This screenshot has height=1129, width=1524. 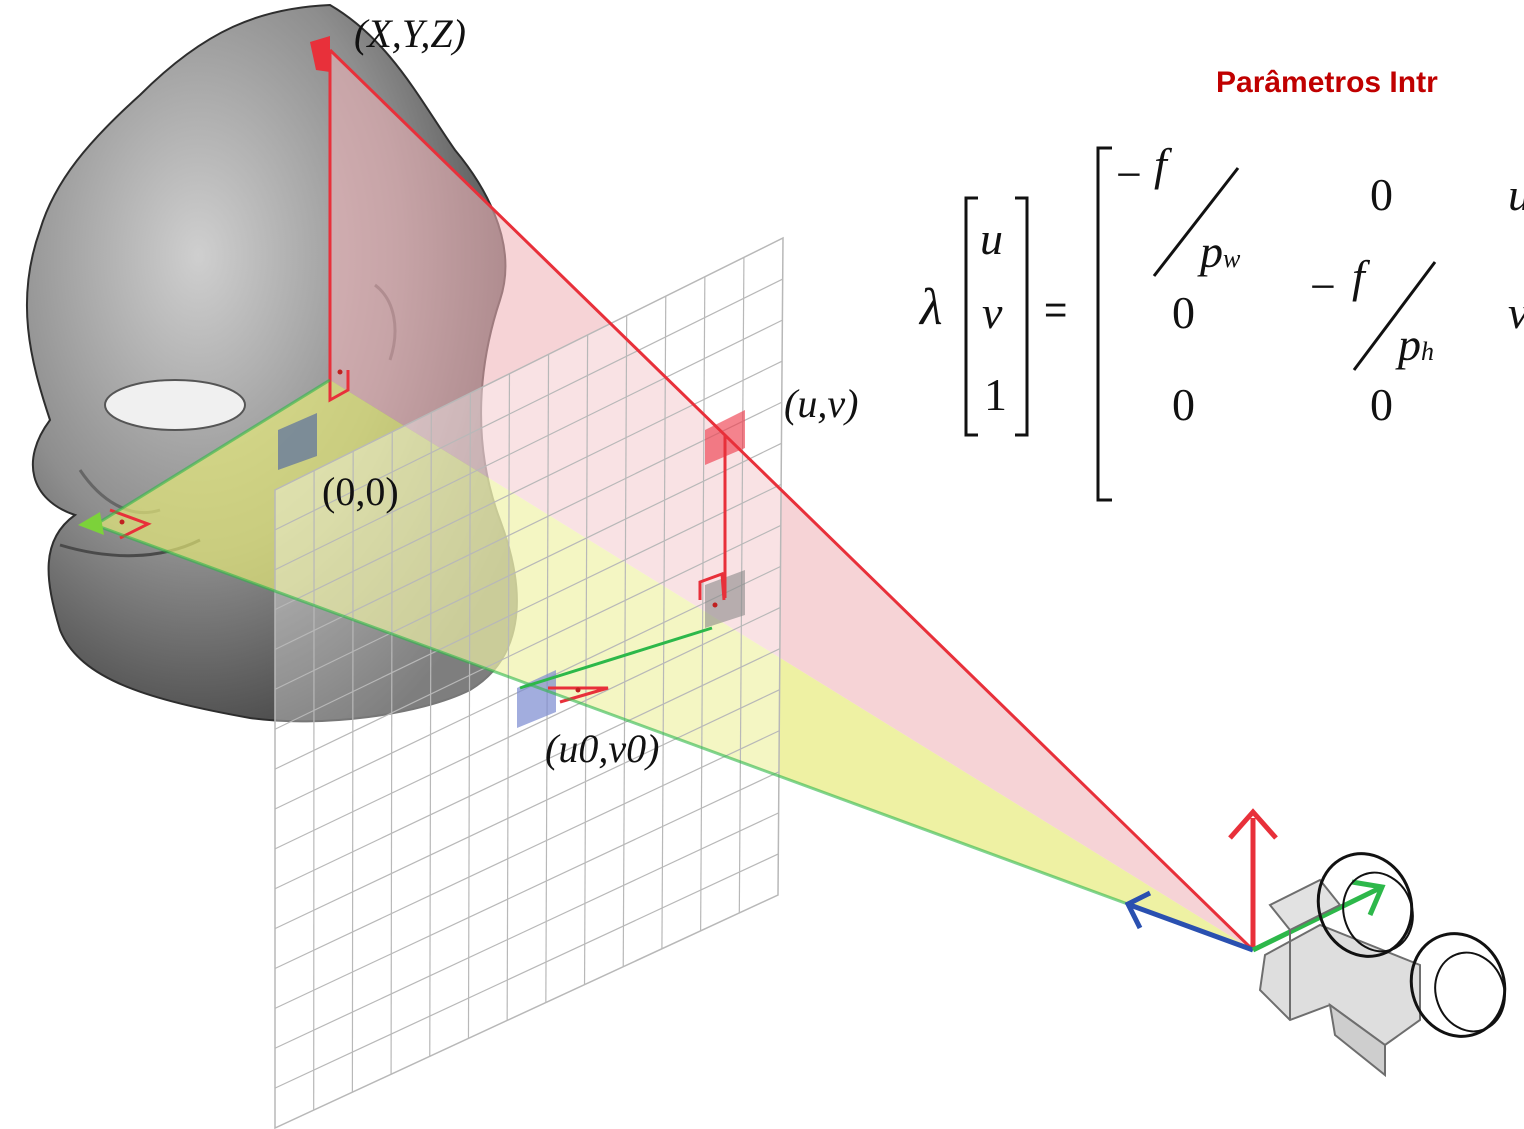 I want to click on zero-r3c2: 0, so click(x=1381, y=404).